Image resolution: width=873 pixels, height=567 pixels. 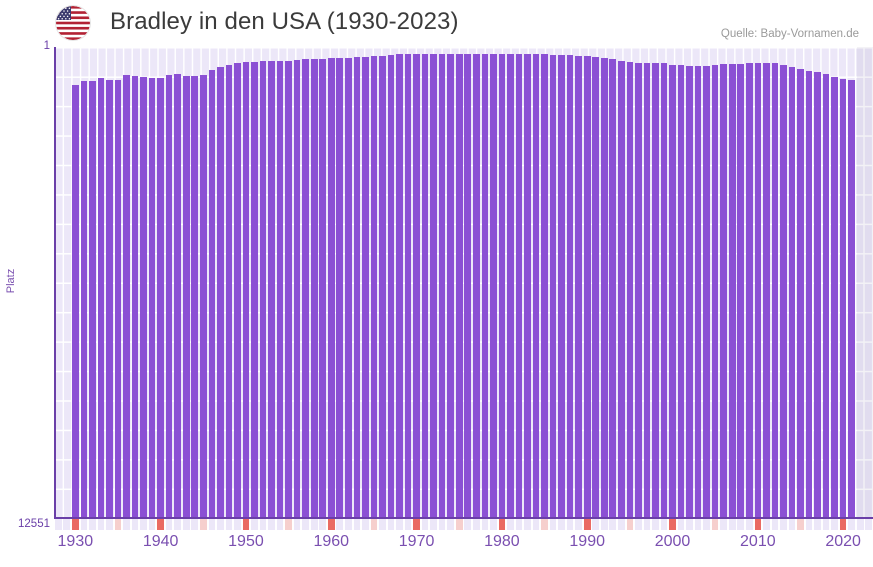 What do you see at coordinates (826, 296) in the screenshot?
I see `bar-2018` at bounding box center [826, 296].